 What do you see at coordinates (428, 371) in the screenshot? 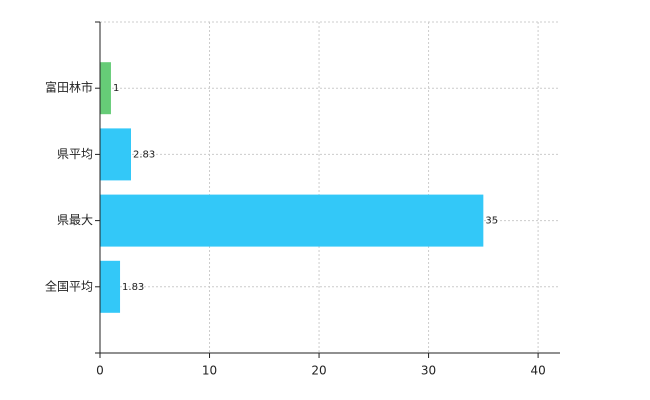
I see `x-tick-label: 30` at bounding box center [428, 371].